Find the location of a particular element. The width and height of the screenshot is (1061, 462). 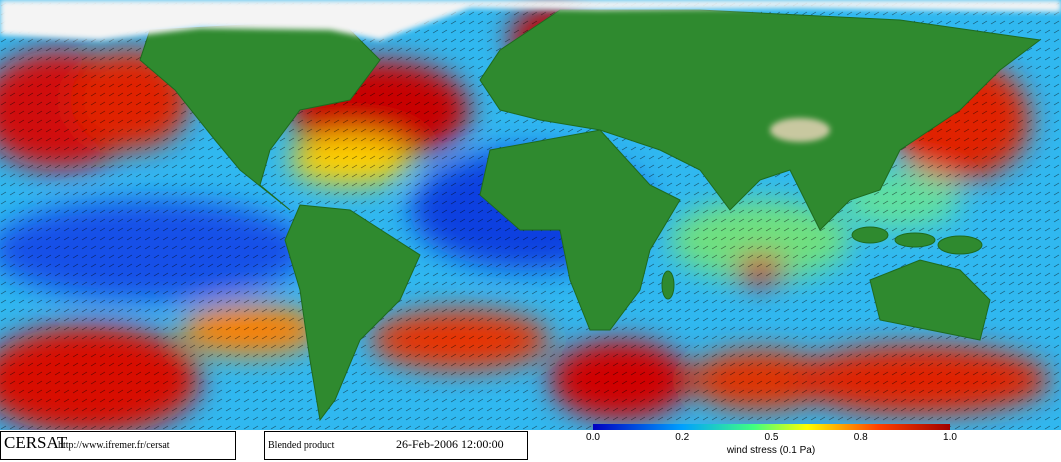

logo: CERSAT is located at coordinates (36, 442).